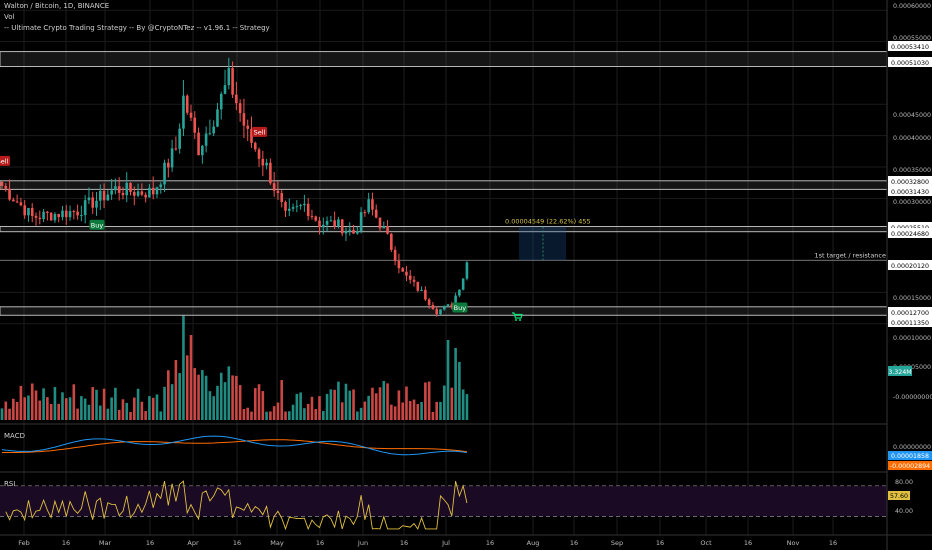 This screenshot has width=932, height=550. I want to click on time-label: Oct, so click(706, 543).